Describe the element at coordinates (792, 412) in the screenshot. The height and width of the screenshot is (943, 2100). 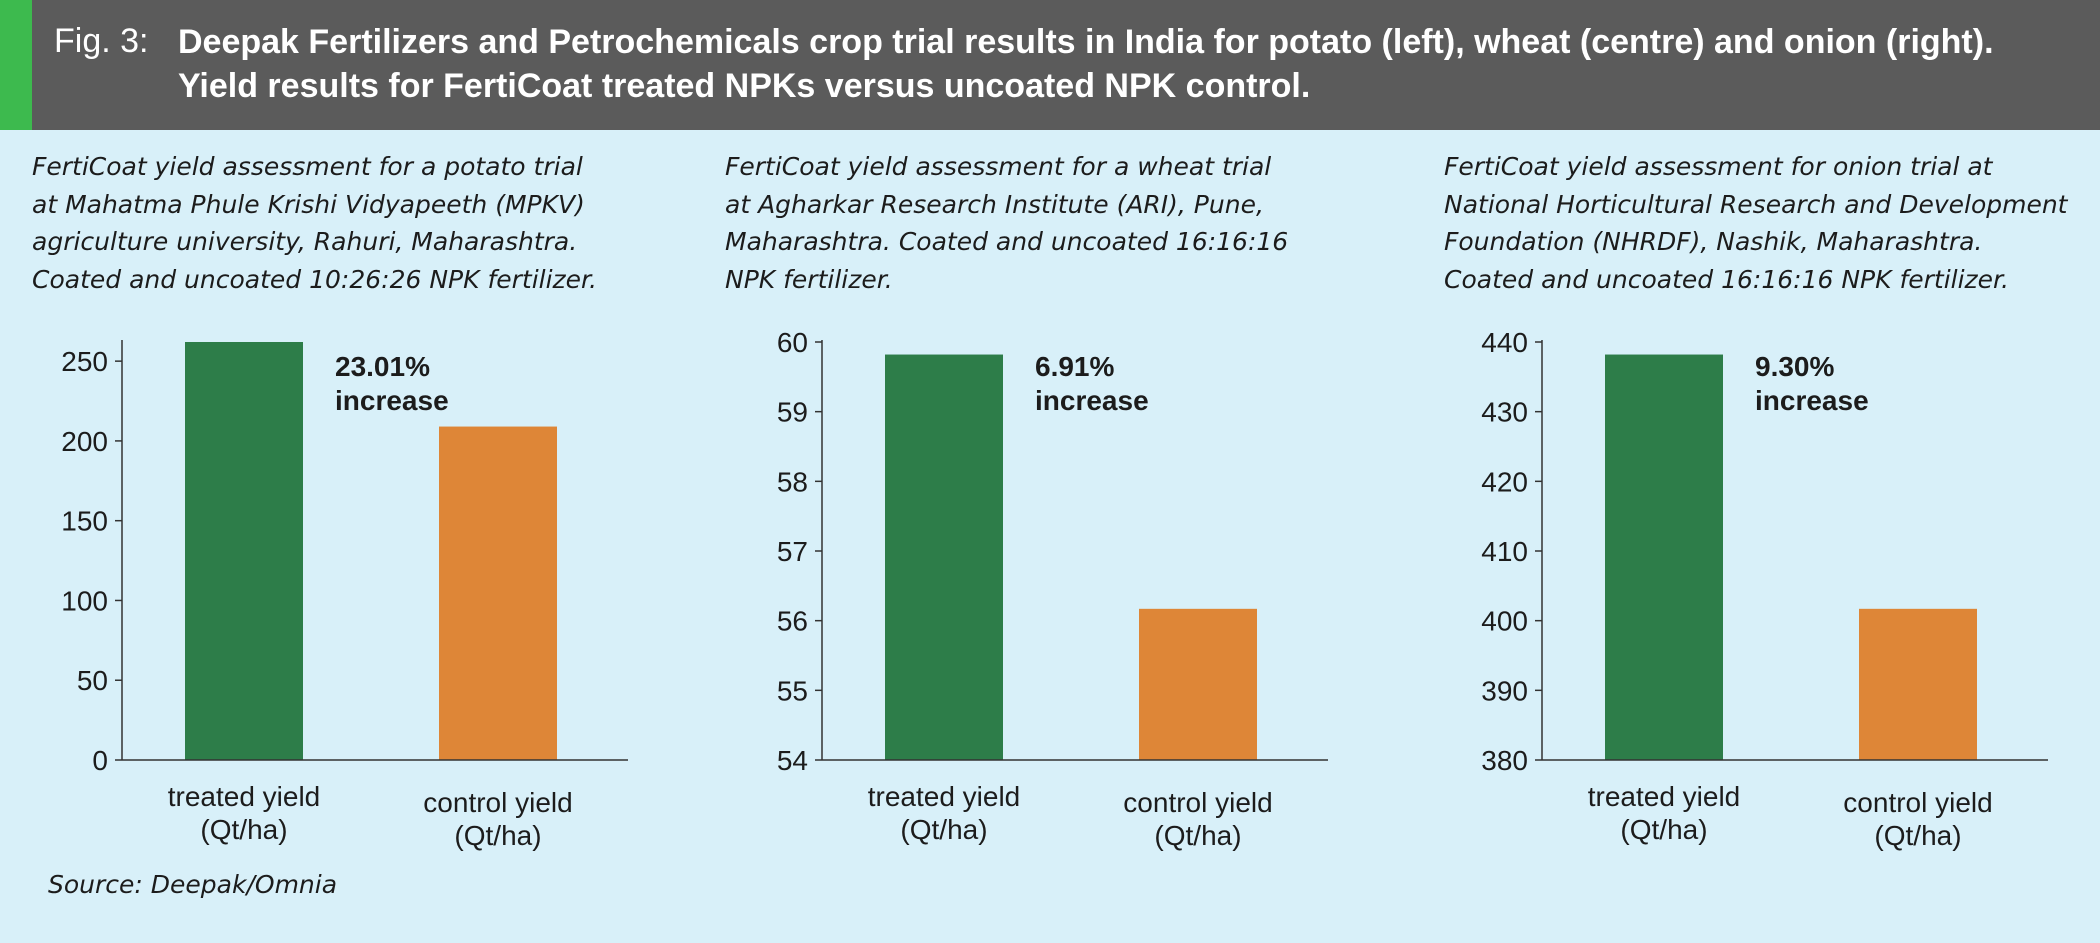
I see `y-tick-label: 59` at that location.